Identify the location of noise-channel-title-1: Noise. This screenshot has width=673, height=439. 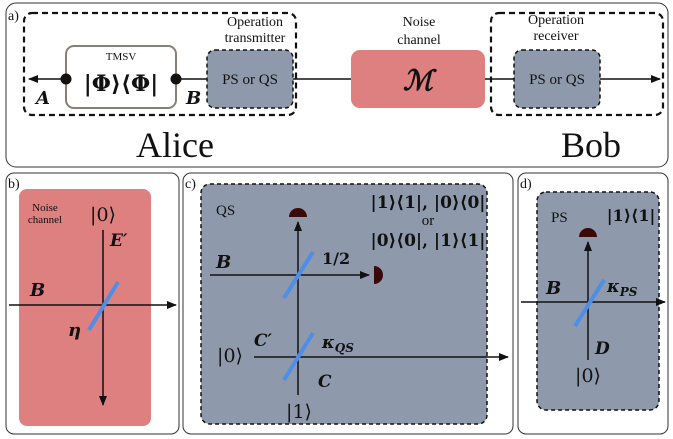
(45, 208).